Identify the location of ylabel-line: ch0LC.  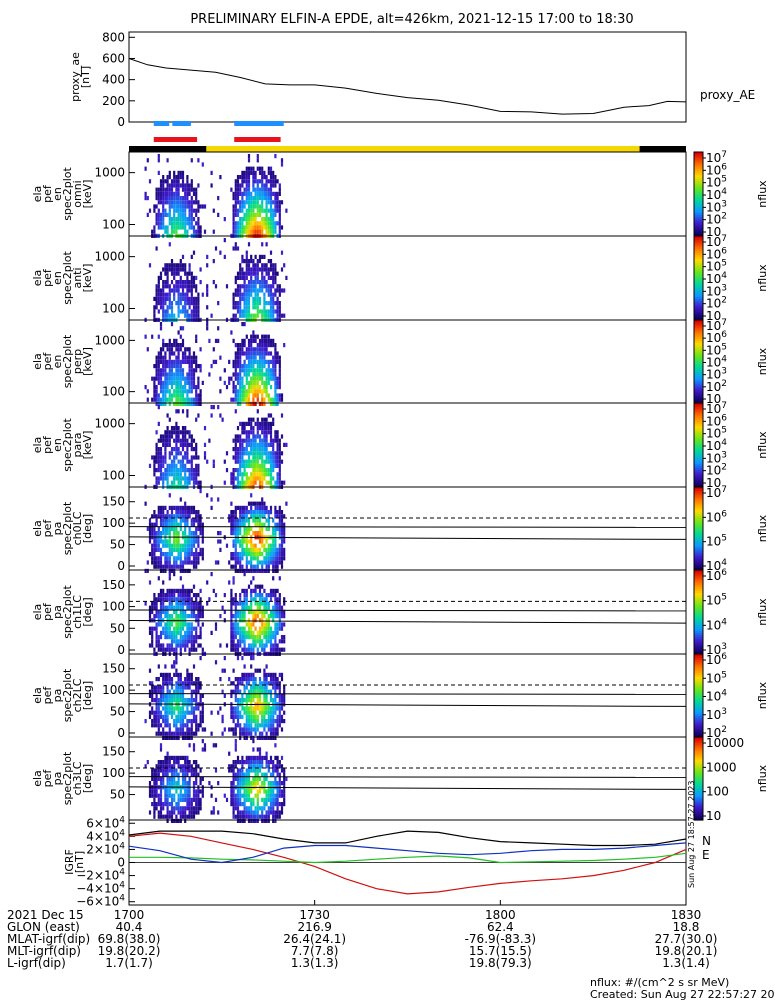
(77, 528).